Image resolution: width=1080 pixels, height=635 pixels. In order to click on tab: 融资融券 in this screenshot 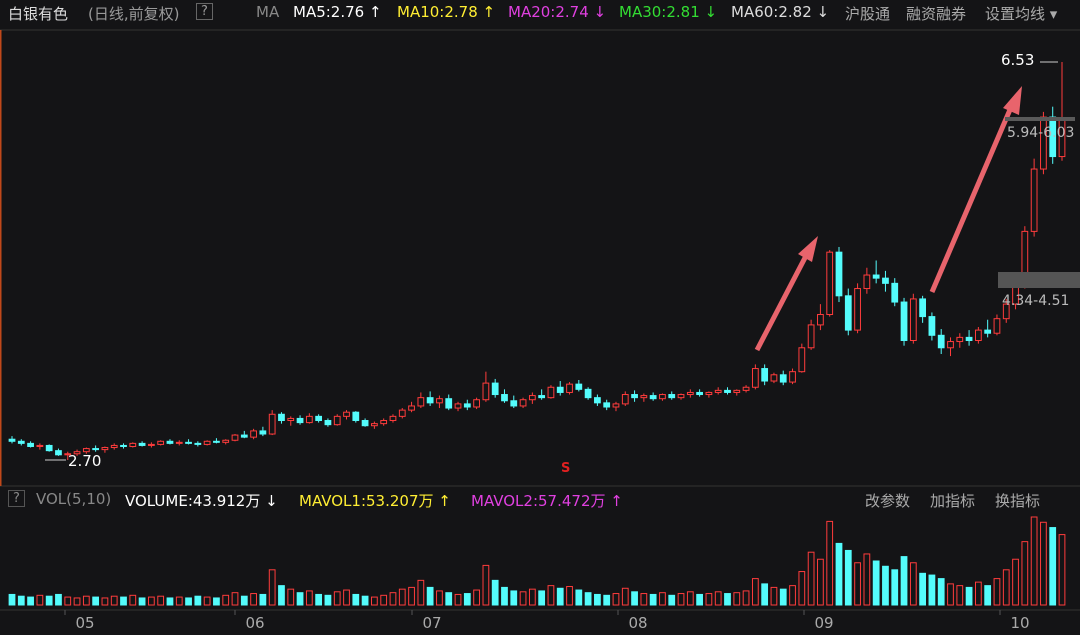, I will do `click(936, 14)`.